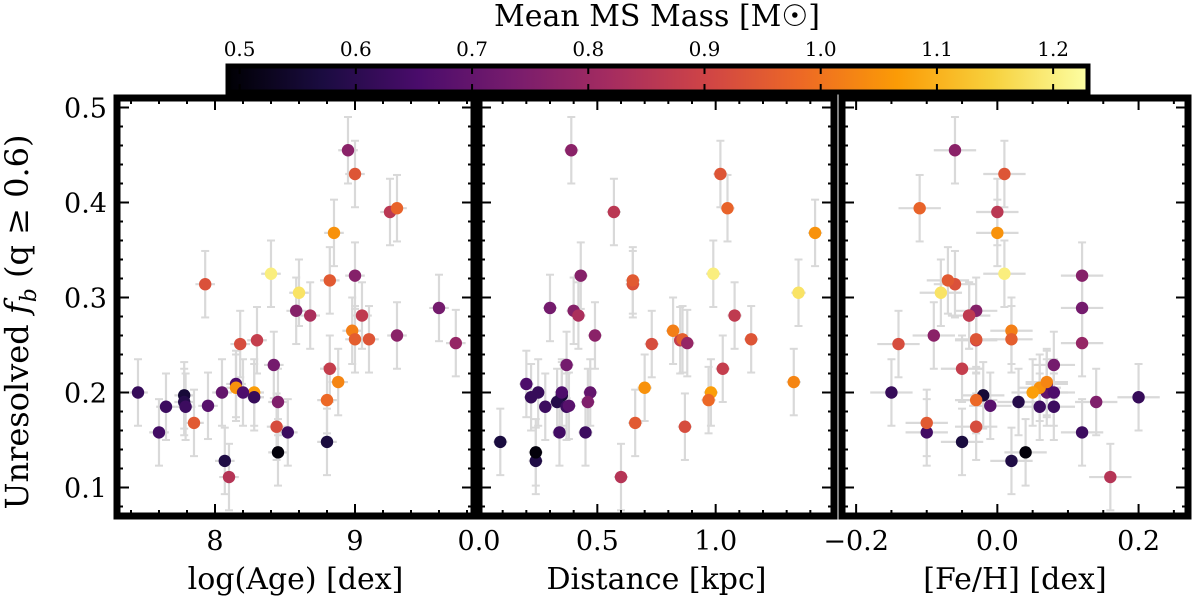 The height and width of the screenshot is (604, 1200). I want to click on colorbar-tick-label: 0.6, so click(356, 49).